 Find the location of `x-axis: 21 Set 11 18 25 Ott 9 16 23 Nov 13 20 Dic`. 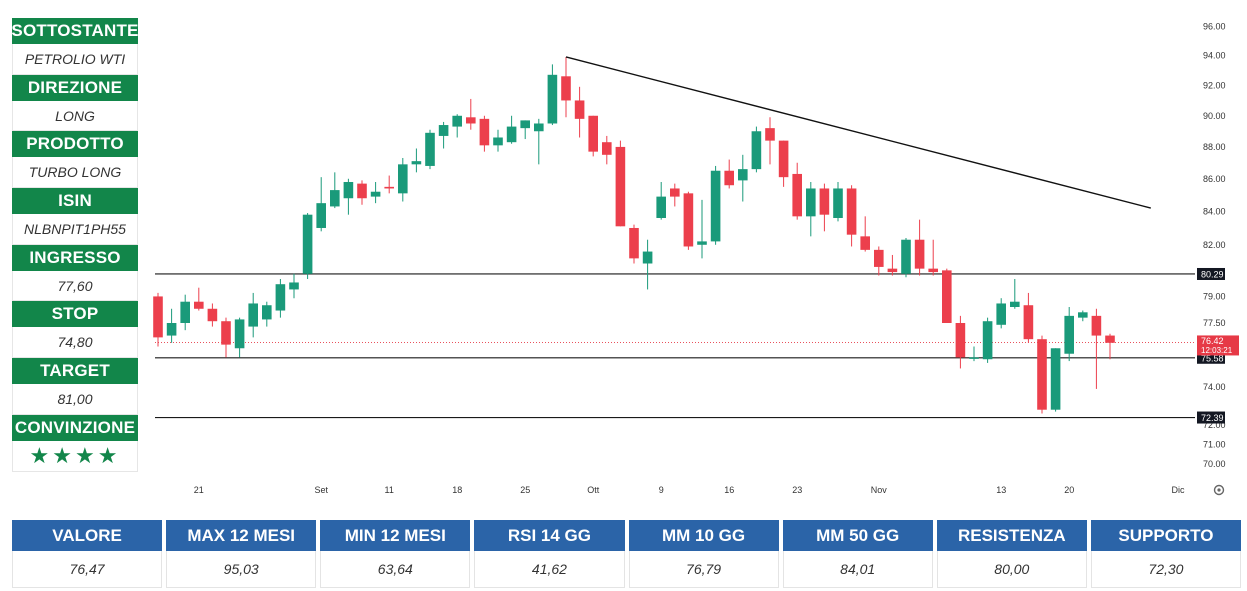

x-axis: 21 Set 11 18 25 Ott 9 16 23 Nov 13 20 Dic is located at coordinates (689, 490).